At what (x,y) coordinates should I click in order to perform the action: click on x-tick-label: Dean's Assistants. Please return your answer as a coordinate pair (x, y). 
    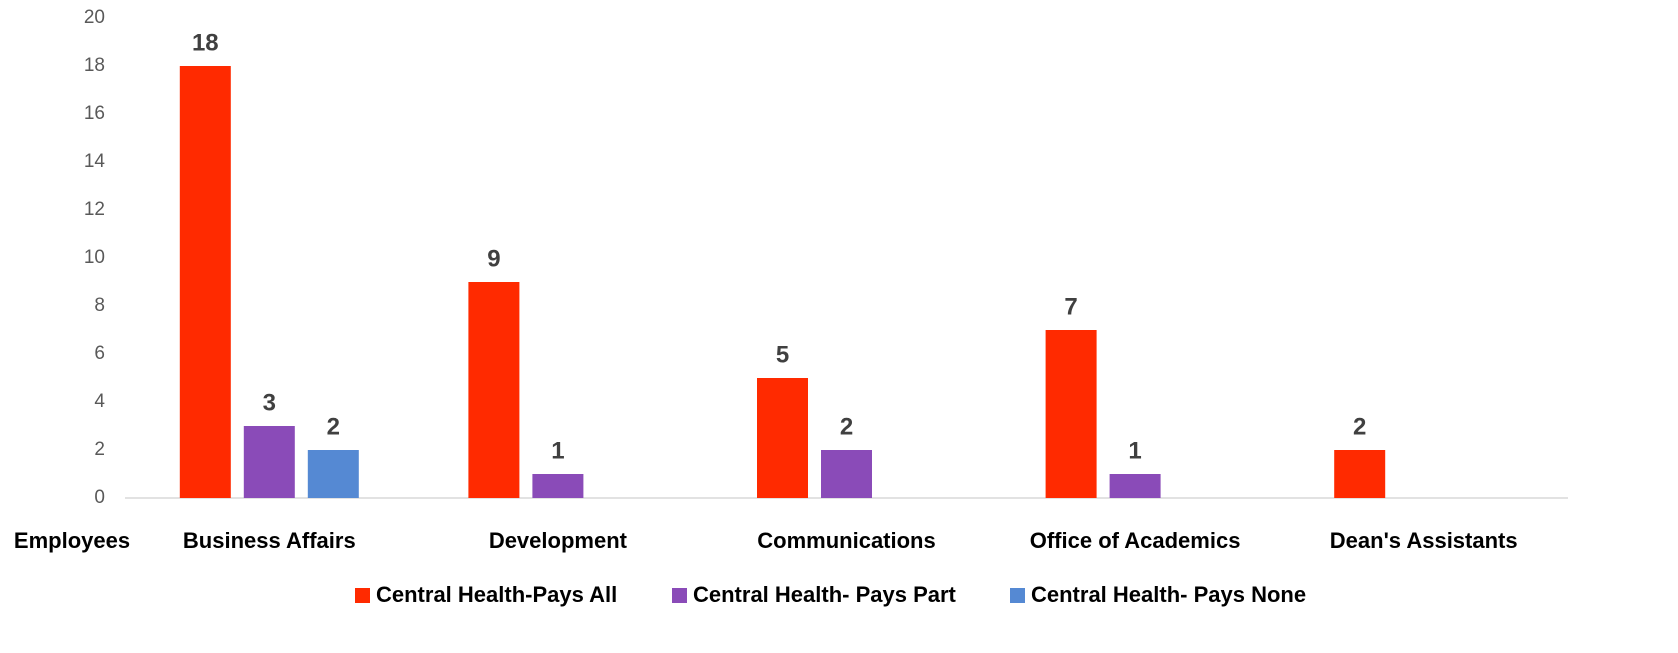
    Looking at the image, I should click on (1424, 540).